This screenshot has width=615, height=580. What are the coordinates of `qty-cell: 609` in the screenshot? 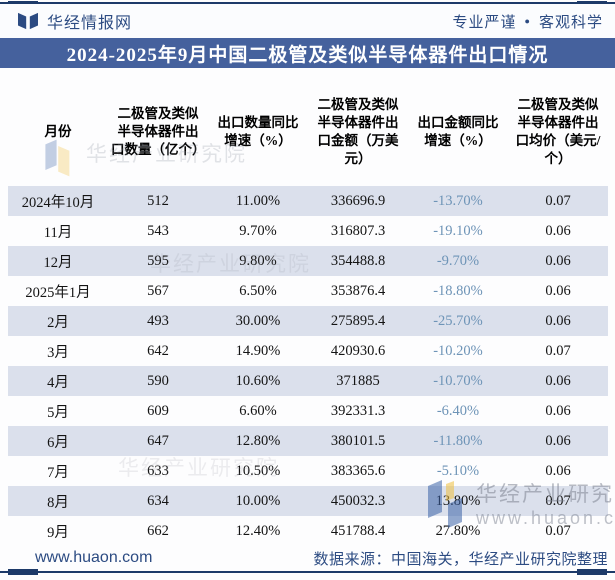 It's located at (158, 410).